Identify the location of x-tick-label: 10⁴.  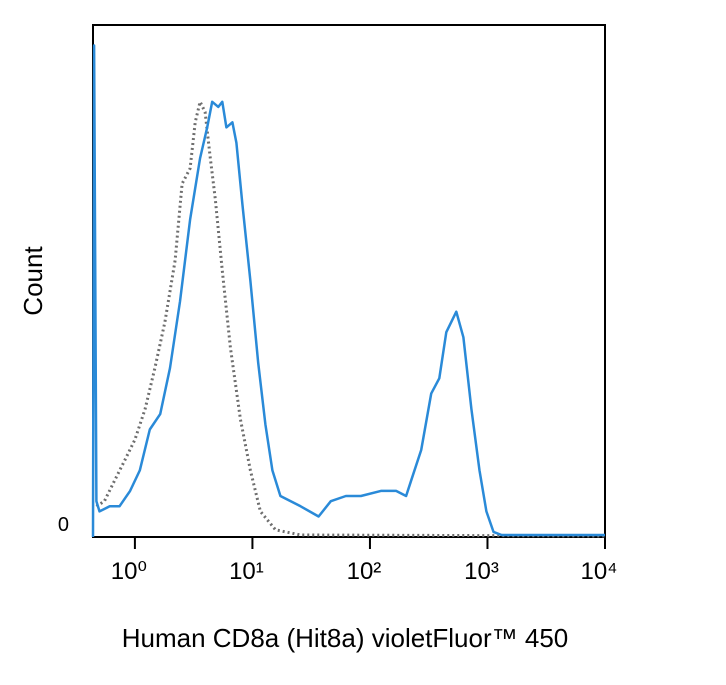
(598, 571).